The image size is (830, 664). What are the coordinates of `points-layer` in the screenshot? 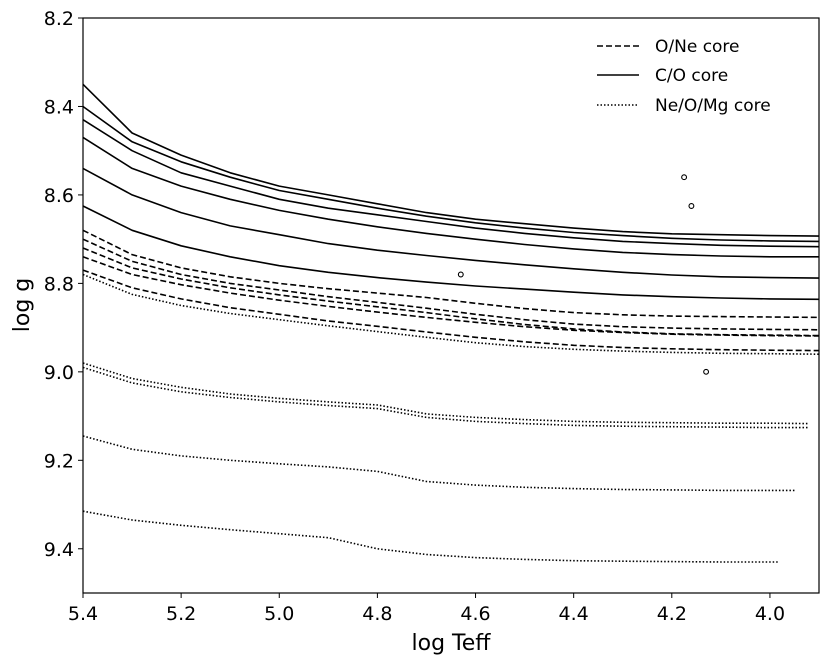 It's located at (583, 274).